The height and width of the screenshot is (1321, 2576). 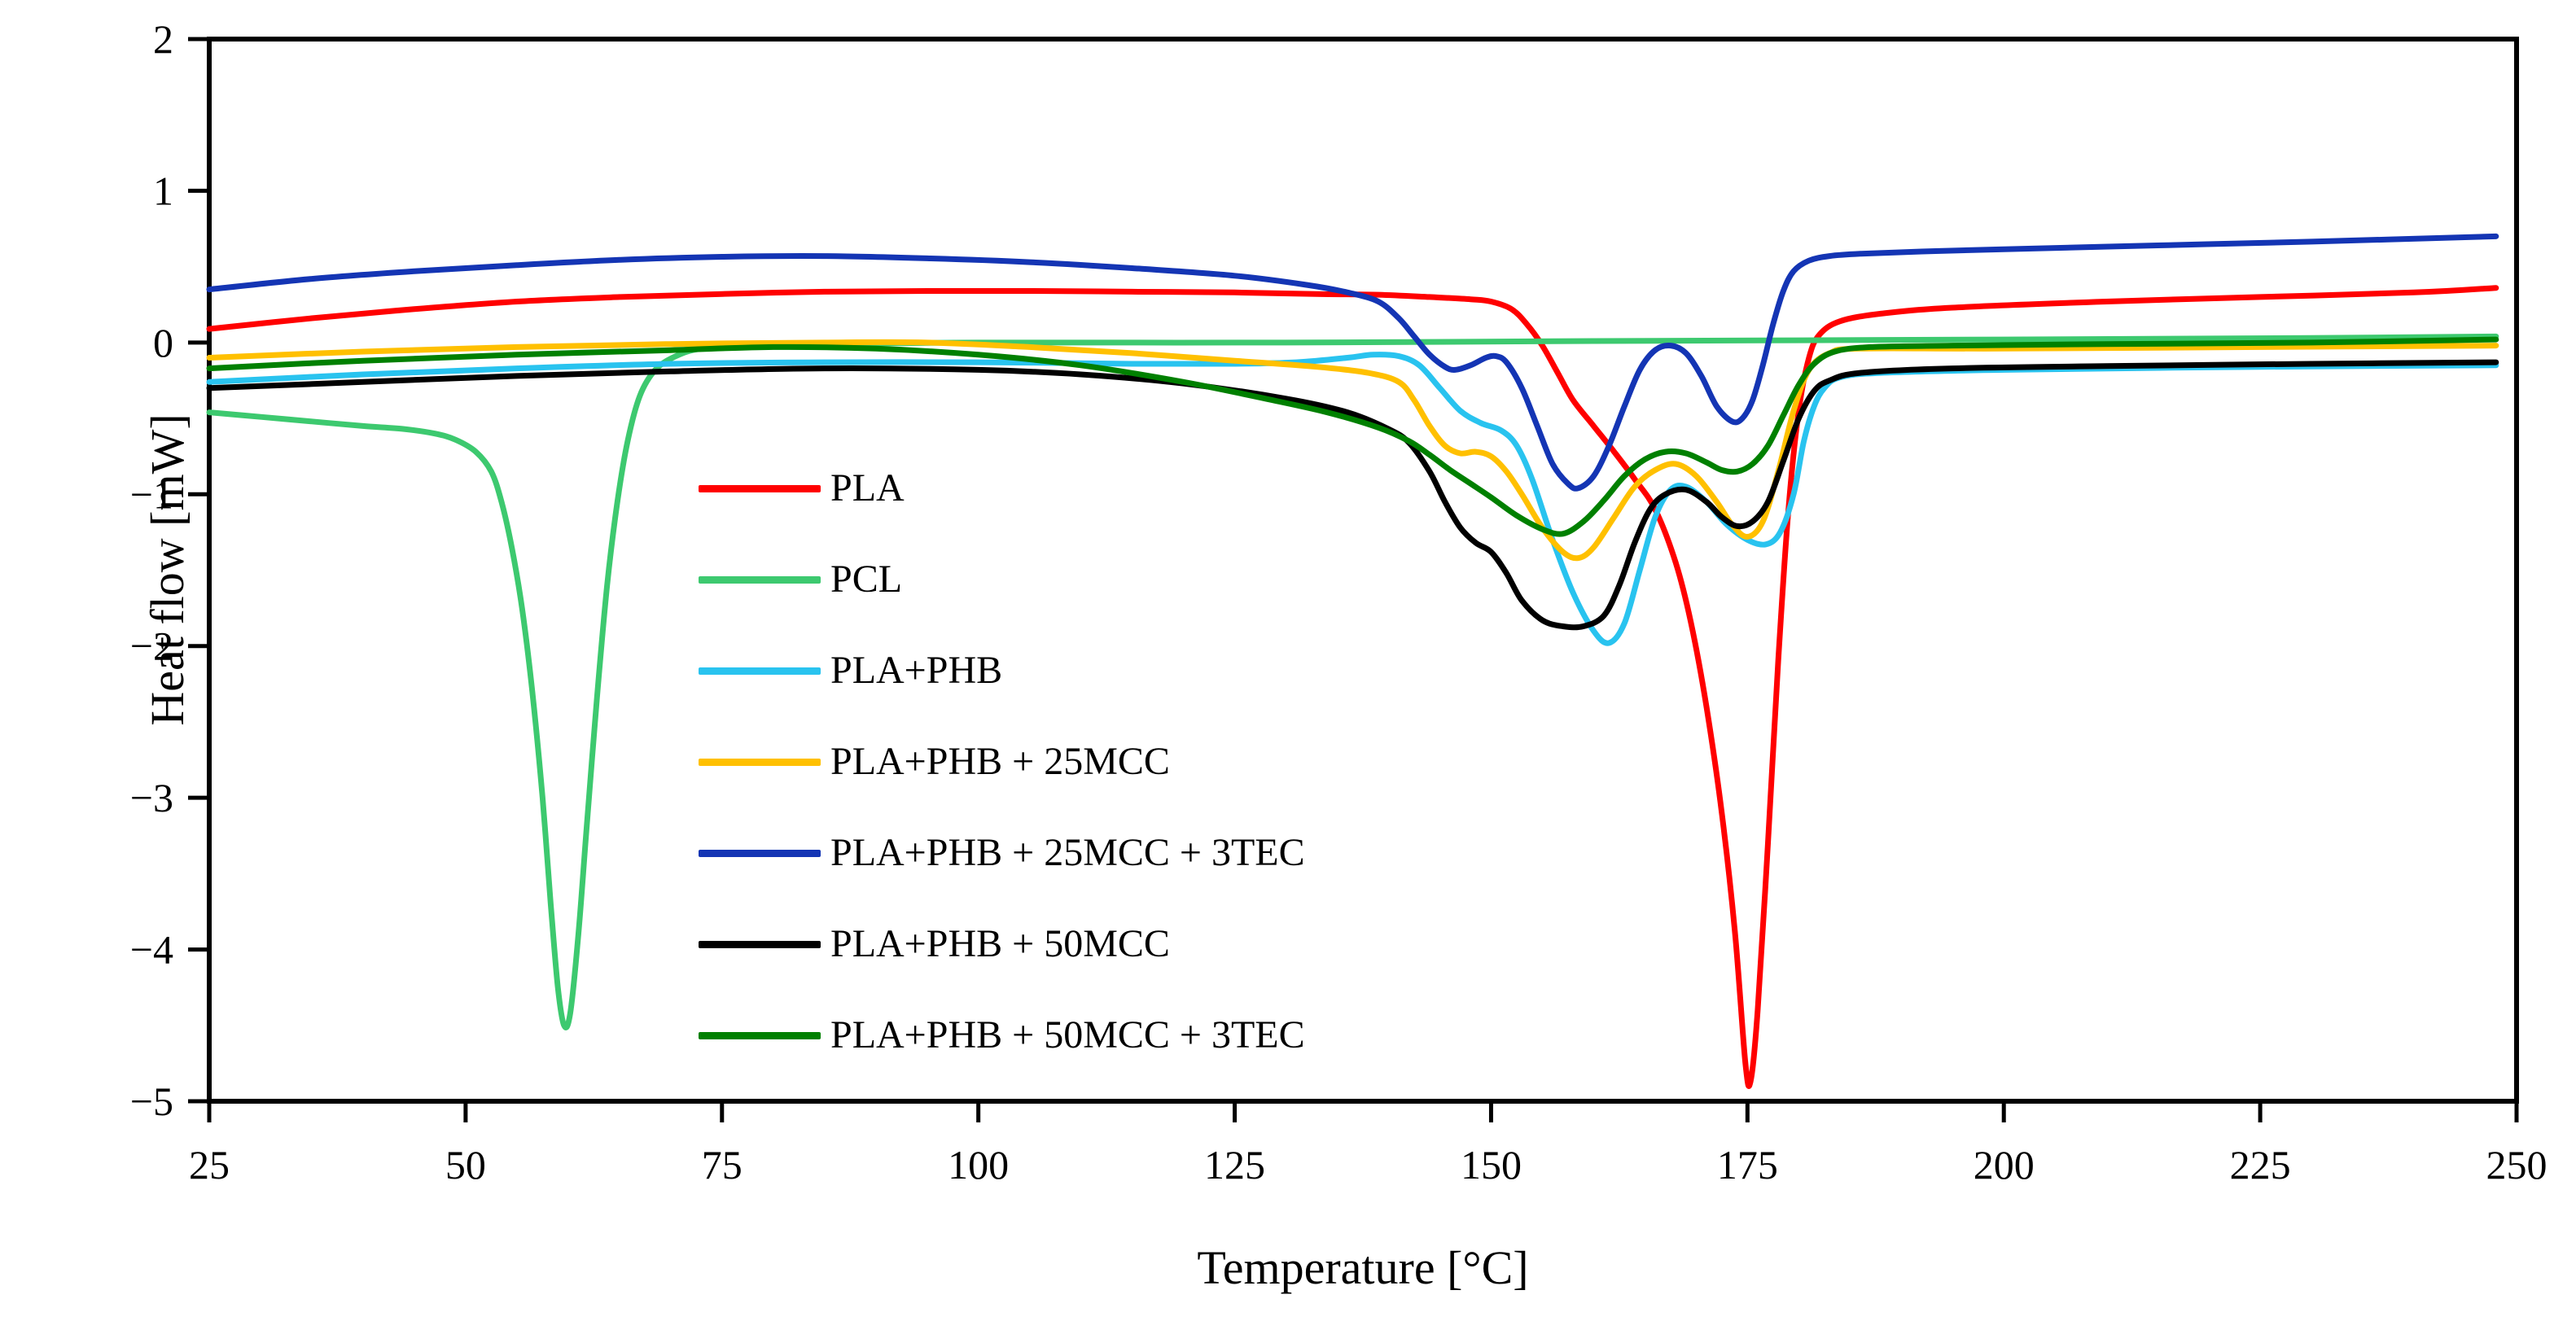 I want to click on legend-swatch-pla-phb-50mcc-3tec, so click(x=760, y=1035).